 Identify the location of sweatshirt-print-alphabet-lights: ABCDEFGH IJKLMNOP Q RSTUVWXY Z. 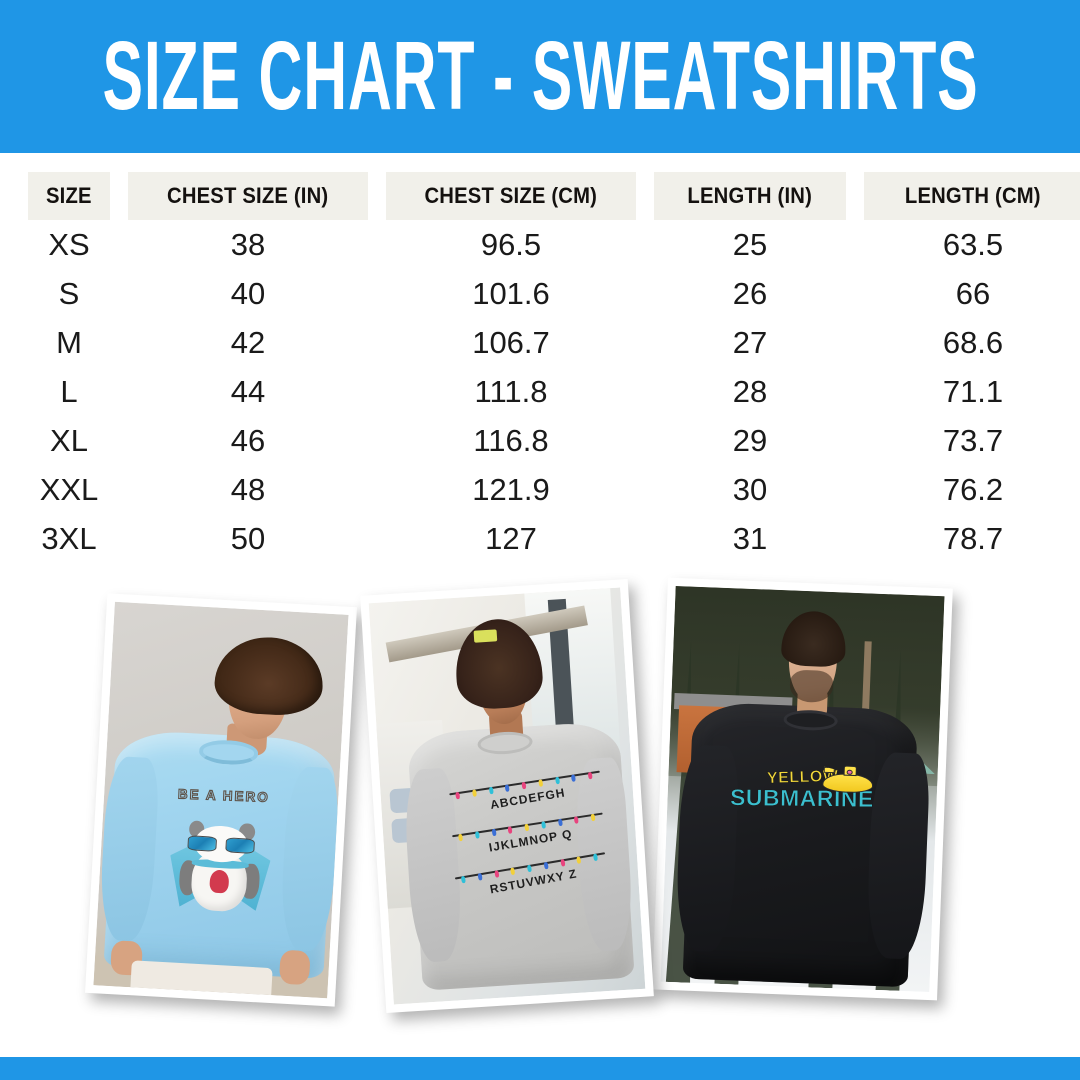
(527, 836).